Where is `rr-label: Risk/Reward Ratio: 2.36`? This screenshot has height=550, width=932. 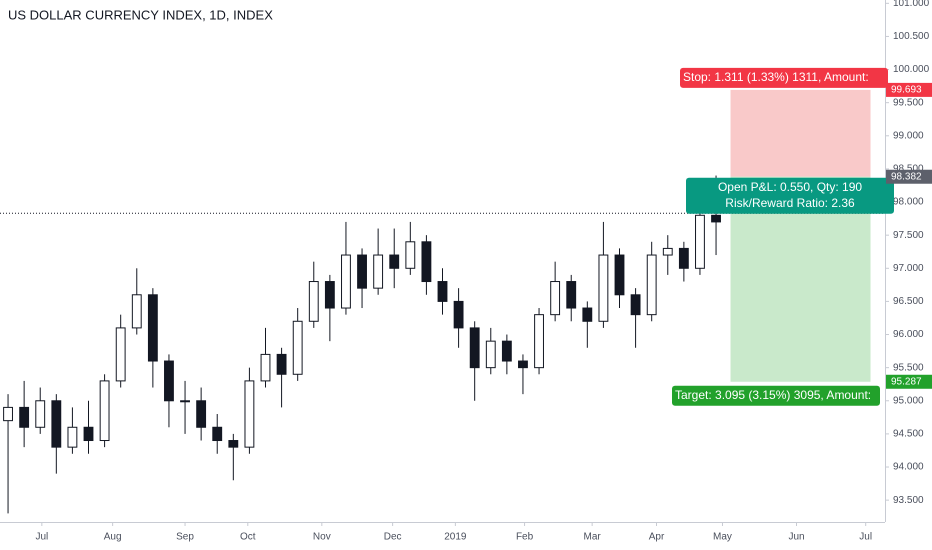 rr-label: Risk/Reward Ratio: 2.36 is located at coordinates (790, 203).